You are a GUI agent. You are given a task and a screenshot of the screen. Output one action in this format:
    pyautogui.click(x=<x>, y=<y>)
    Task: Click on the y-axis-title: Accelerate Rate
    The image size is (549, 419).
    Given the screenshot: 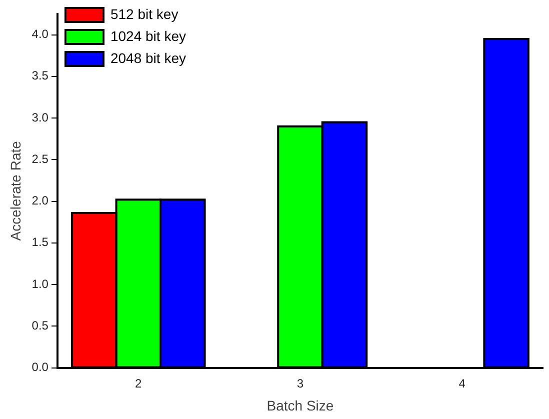 What is the action you would take?
    pyautogui.click(x=15, y=190)
    